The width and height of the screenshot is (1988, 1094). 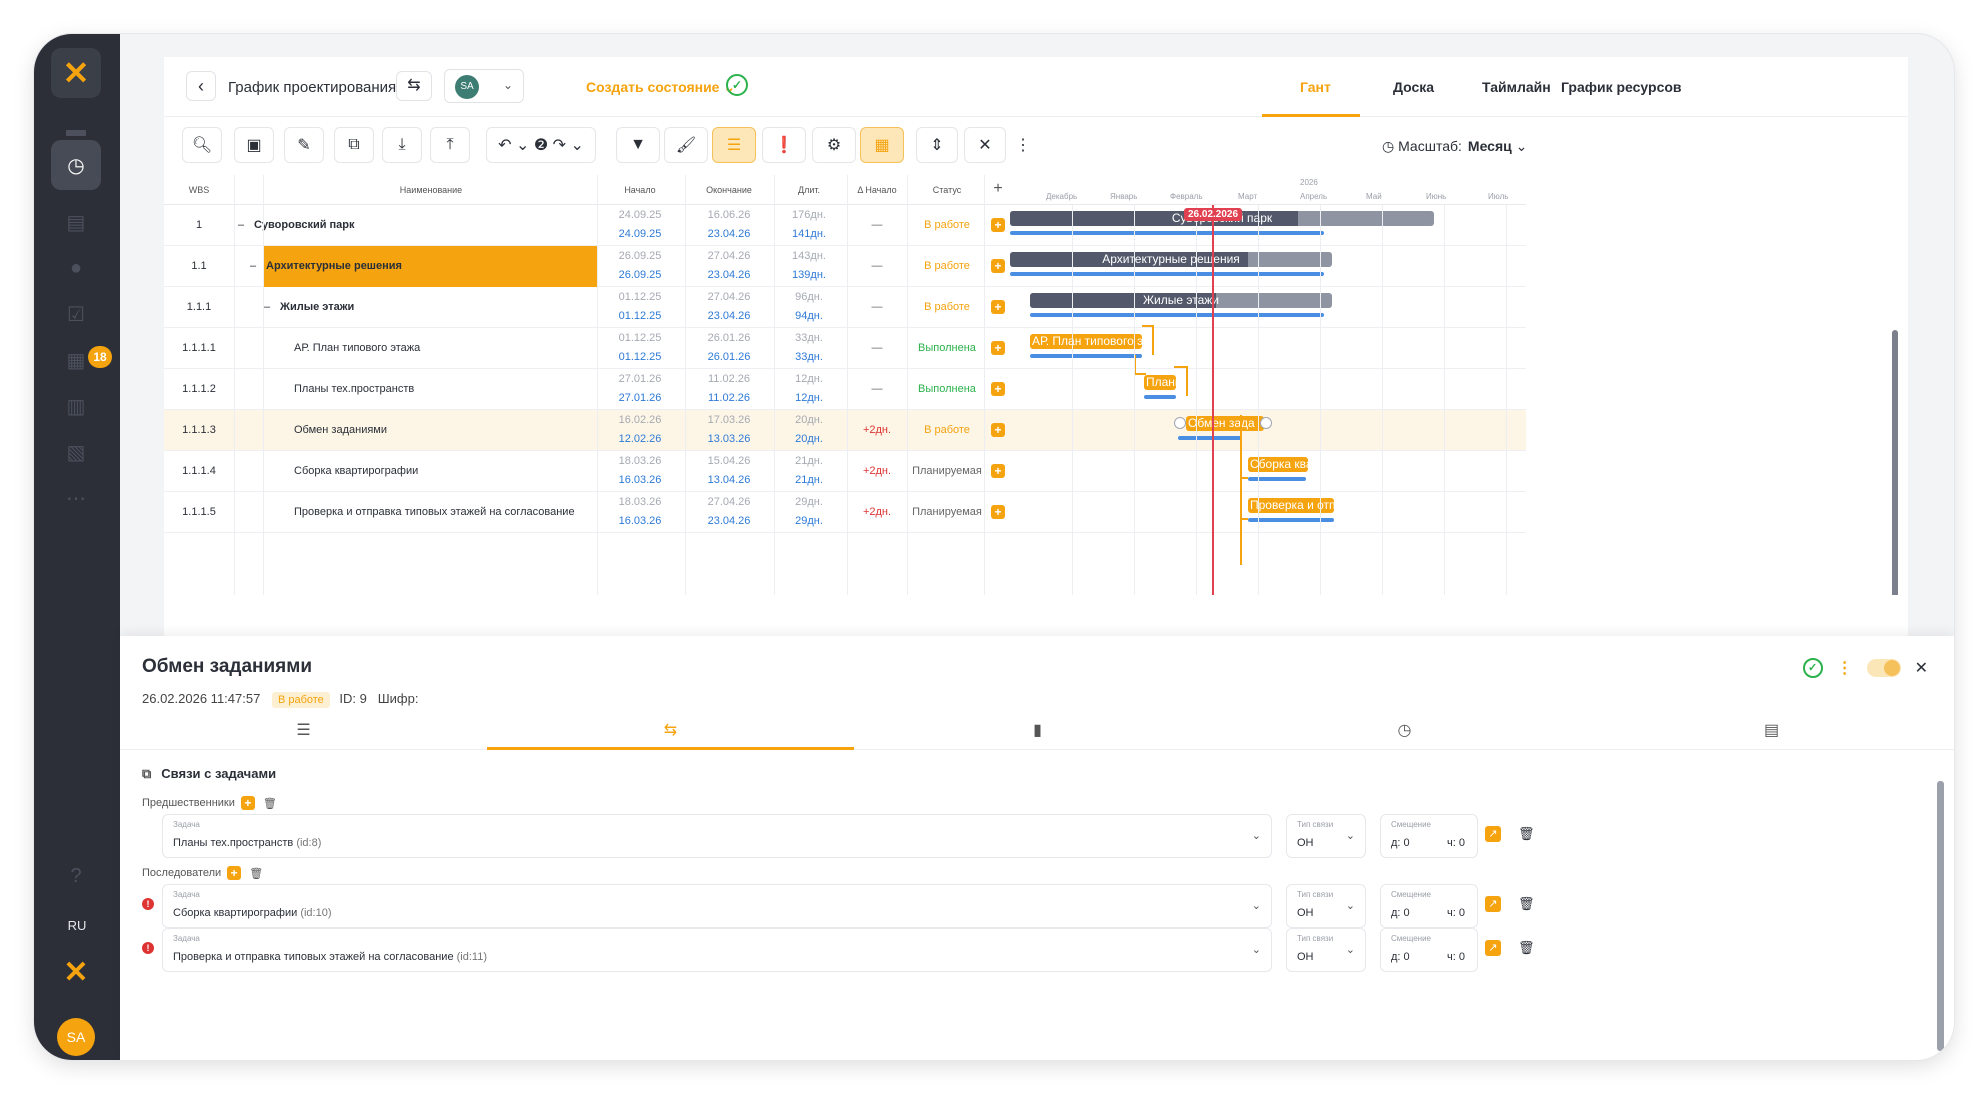 What do you see at coordinates (1291, 505) in the screenshot?
I see `gantt-bar: Проверка и отпр` at bounding box center [1291, 505].